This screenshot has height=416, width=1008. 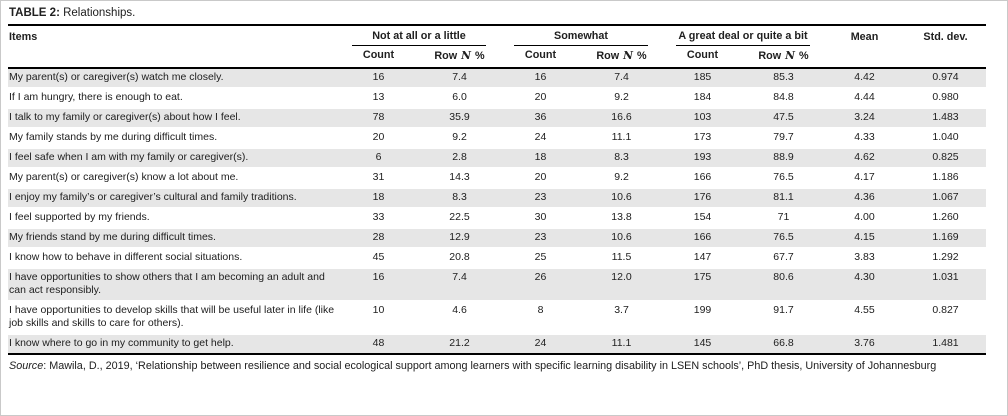 I want to click on value-cell: 12.9, so click(x=459, y=237).